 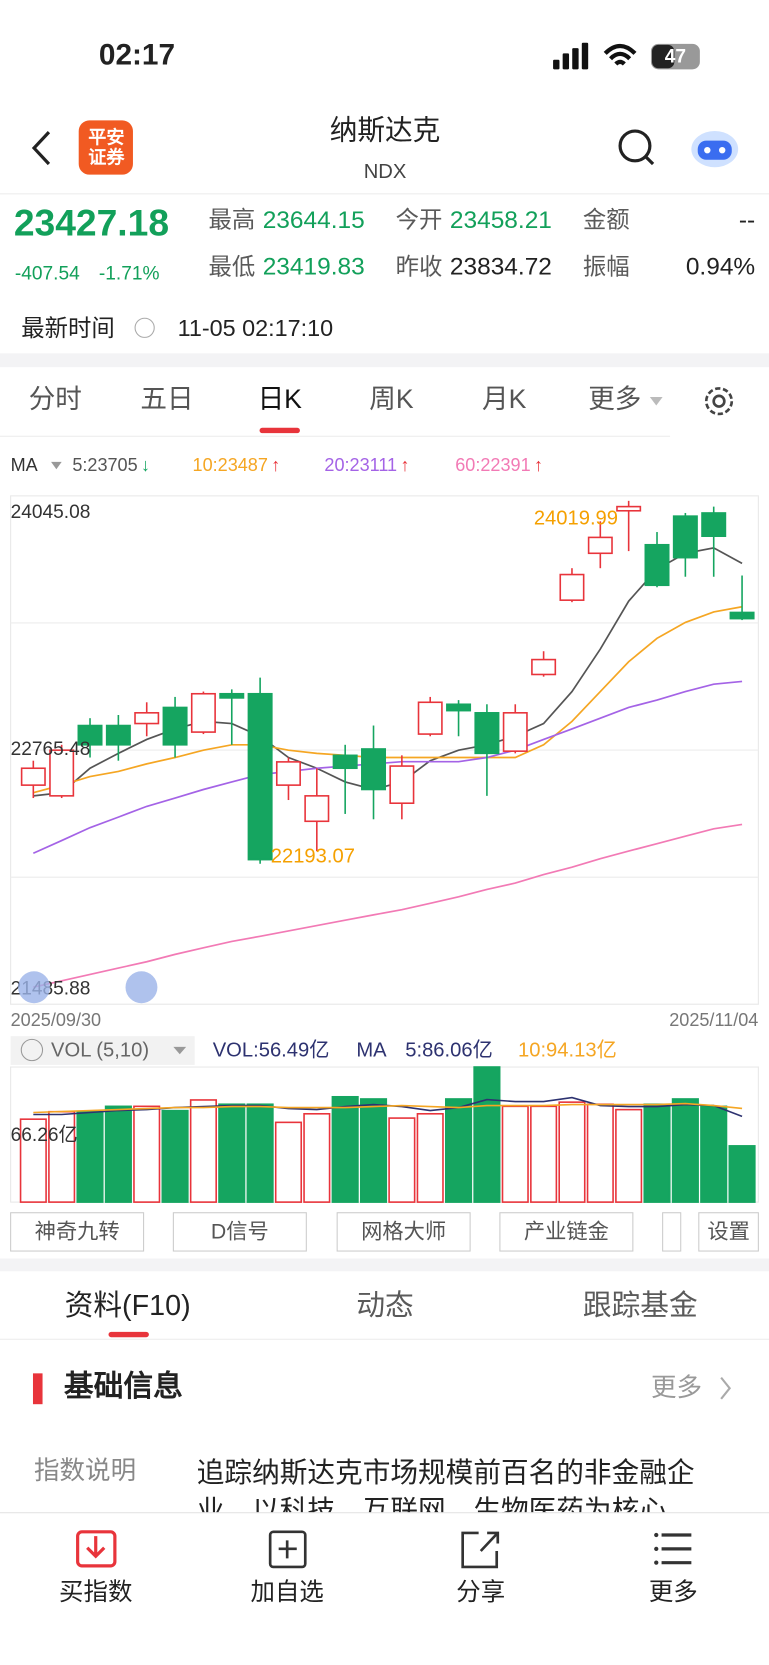 I want to click on expand-button, so click(x=34, y=987).